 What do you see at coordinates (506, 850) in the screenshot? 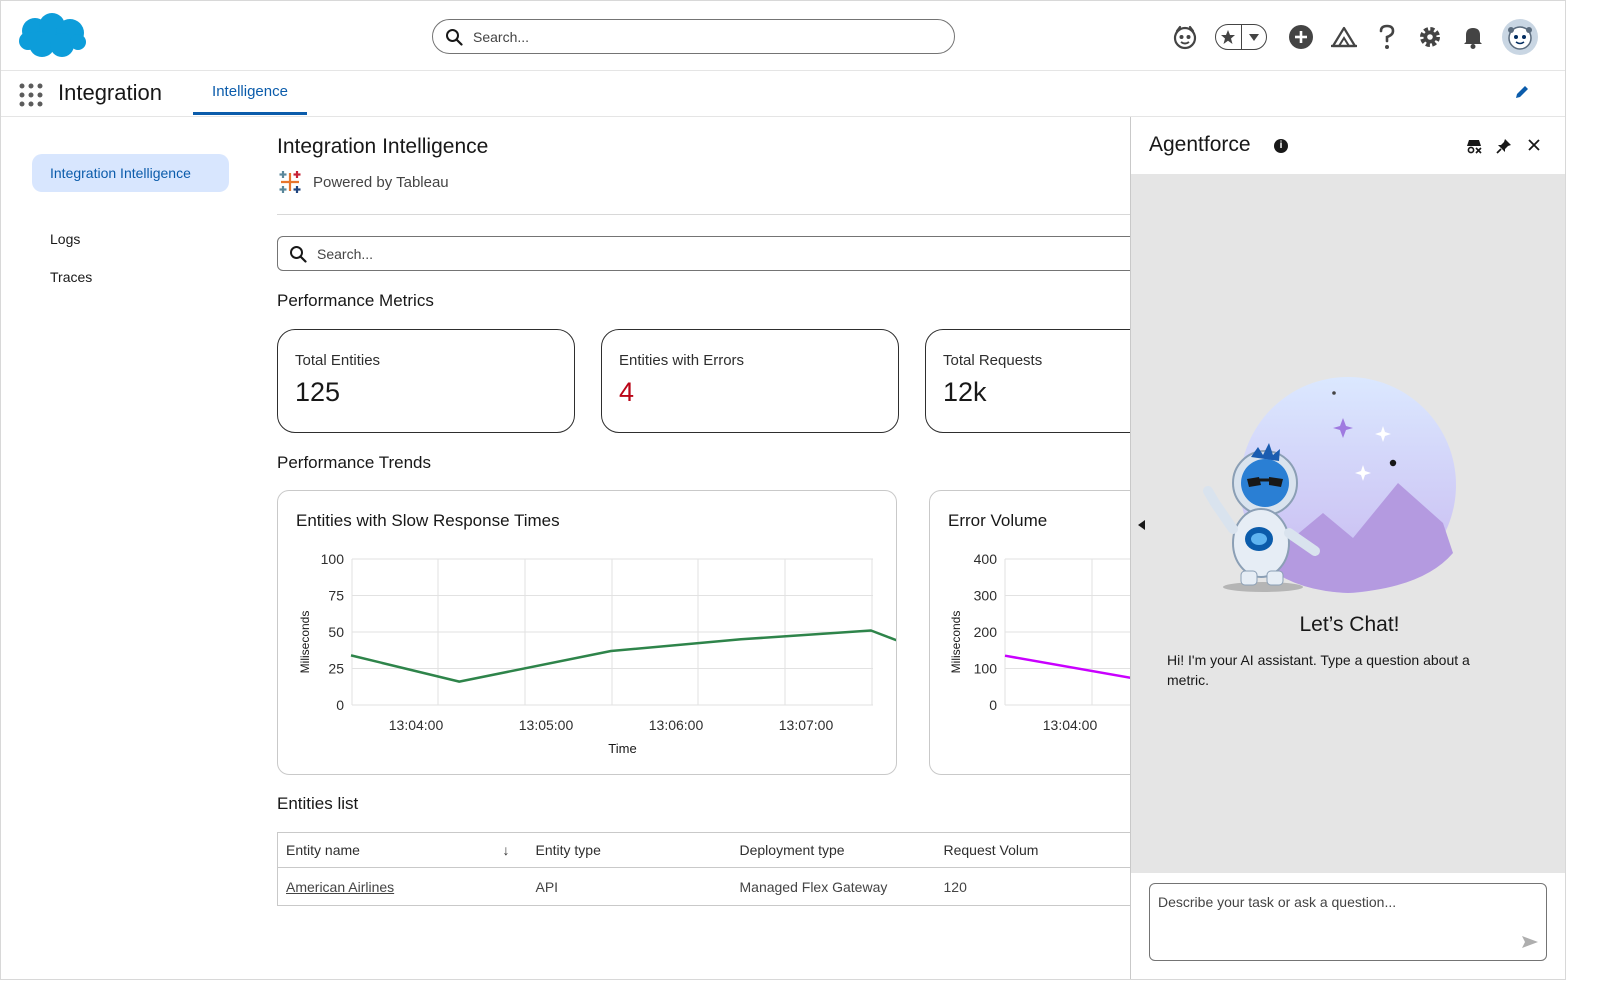
I see `sort-arrow-down-icon: ↓` at bounding box center [506, 850].